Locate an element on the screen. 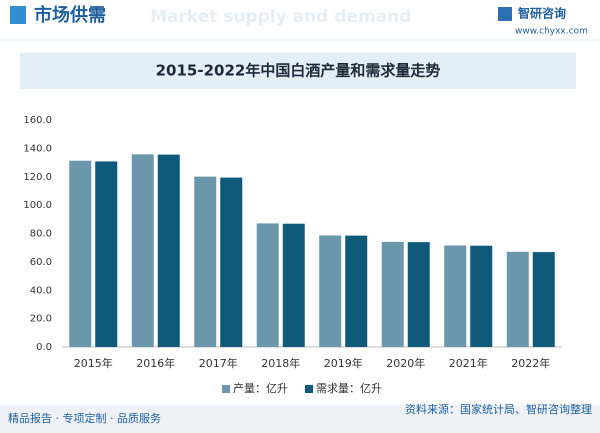  title-box is located at coordinates (298, 71).